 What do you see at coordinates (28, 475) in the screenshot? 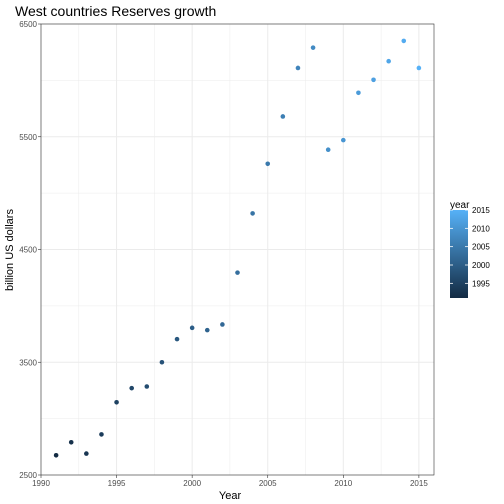
I see `y-tick-label: 2500` at bounding box center [28, 475].